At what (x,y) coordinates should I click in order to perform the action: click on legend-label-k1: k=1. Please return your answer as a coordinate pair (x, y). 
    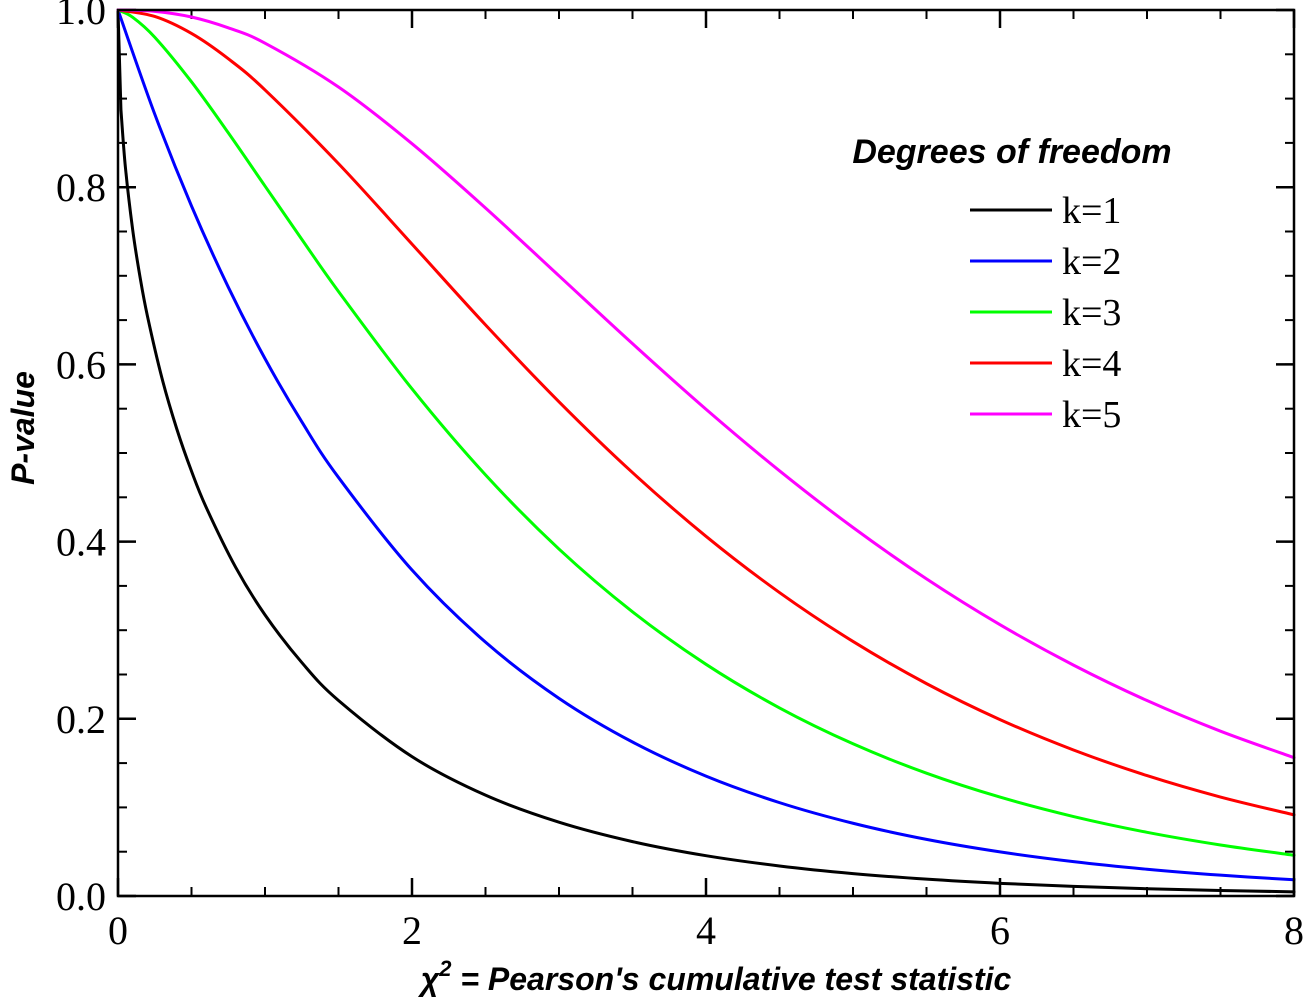
    Looking at the image, I should click on (1091, 211).